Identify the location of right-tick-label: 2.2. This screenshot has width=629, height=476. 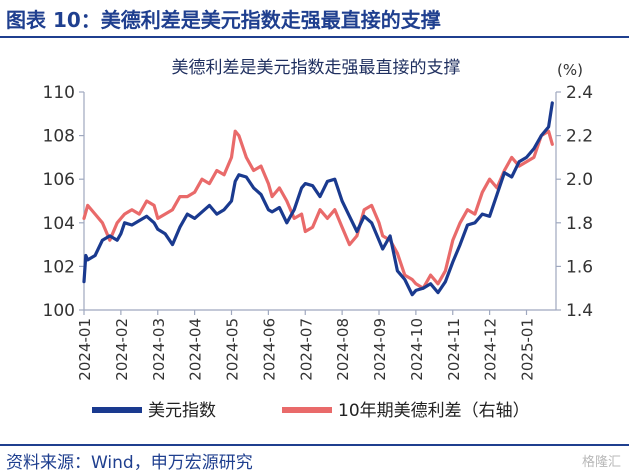
(579, 137).